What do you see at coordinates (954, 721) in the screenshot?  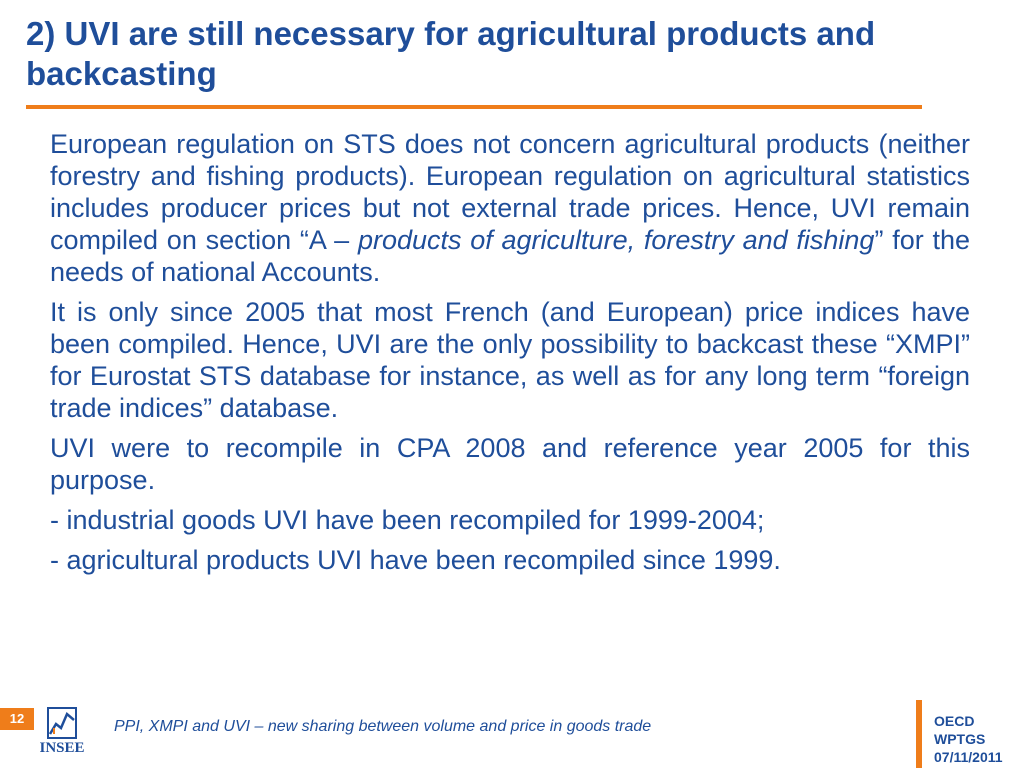 I see `org-name: OECD` at bounding box center [954, 721].